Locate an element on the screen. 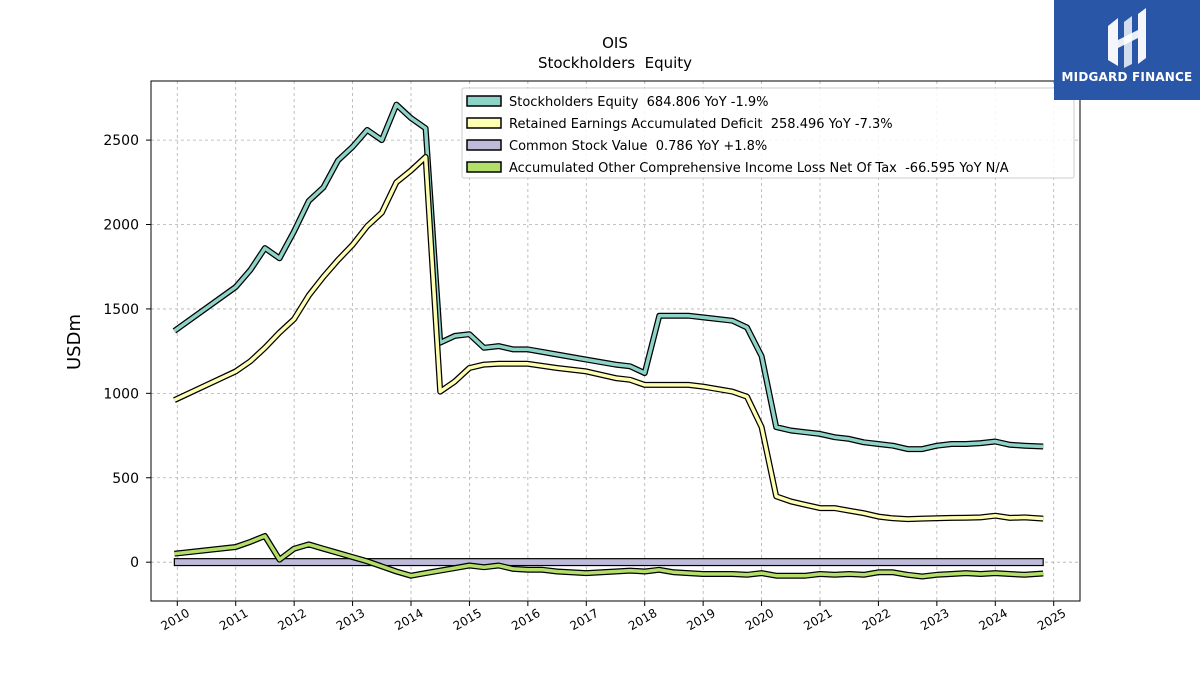  legend-label: Common Stock Value 0.786 YoY +1.8% is located at coordinates (638, 146).